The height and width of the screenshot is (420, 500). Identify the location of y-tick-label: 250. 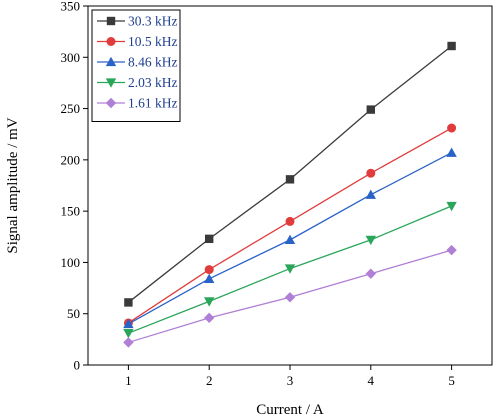
(71, 108).